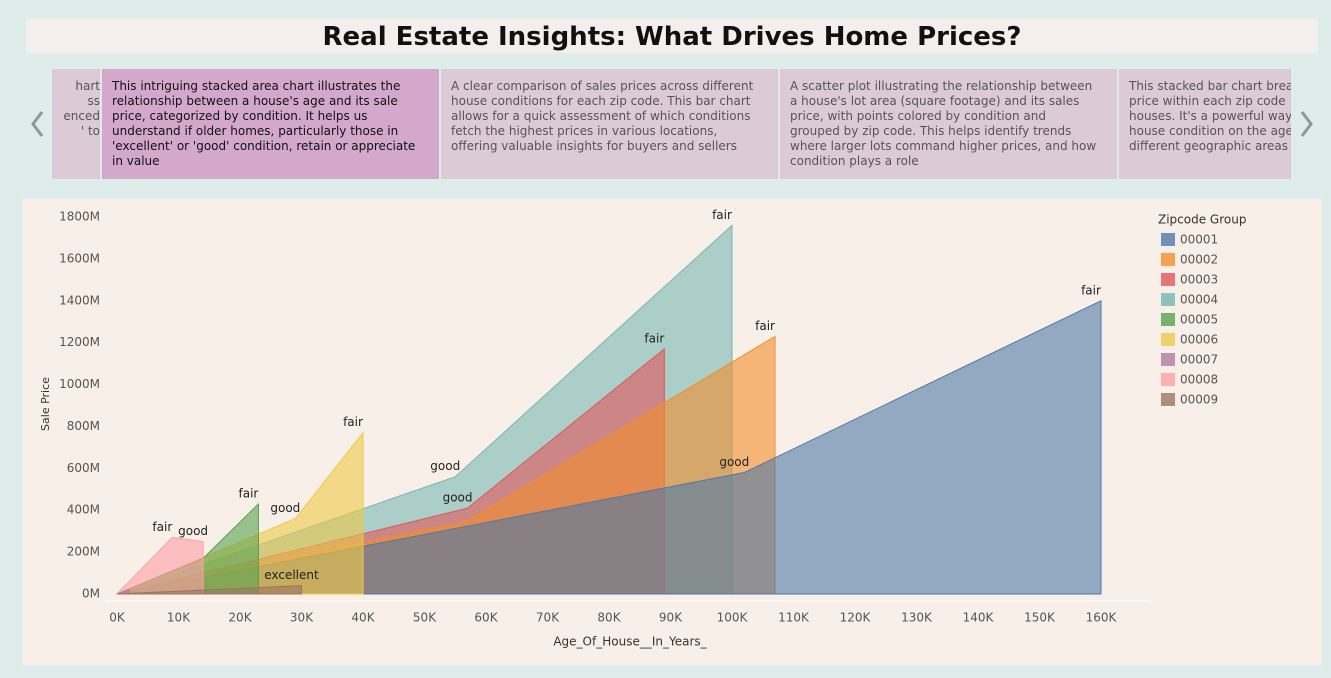  What do you see at coordinates (136, 161) in the screenshot?
I see `story-text: in value` at bounding box center [136, 161].